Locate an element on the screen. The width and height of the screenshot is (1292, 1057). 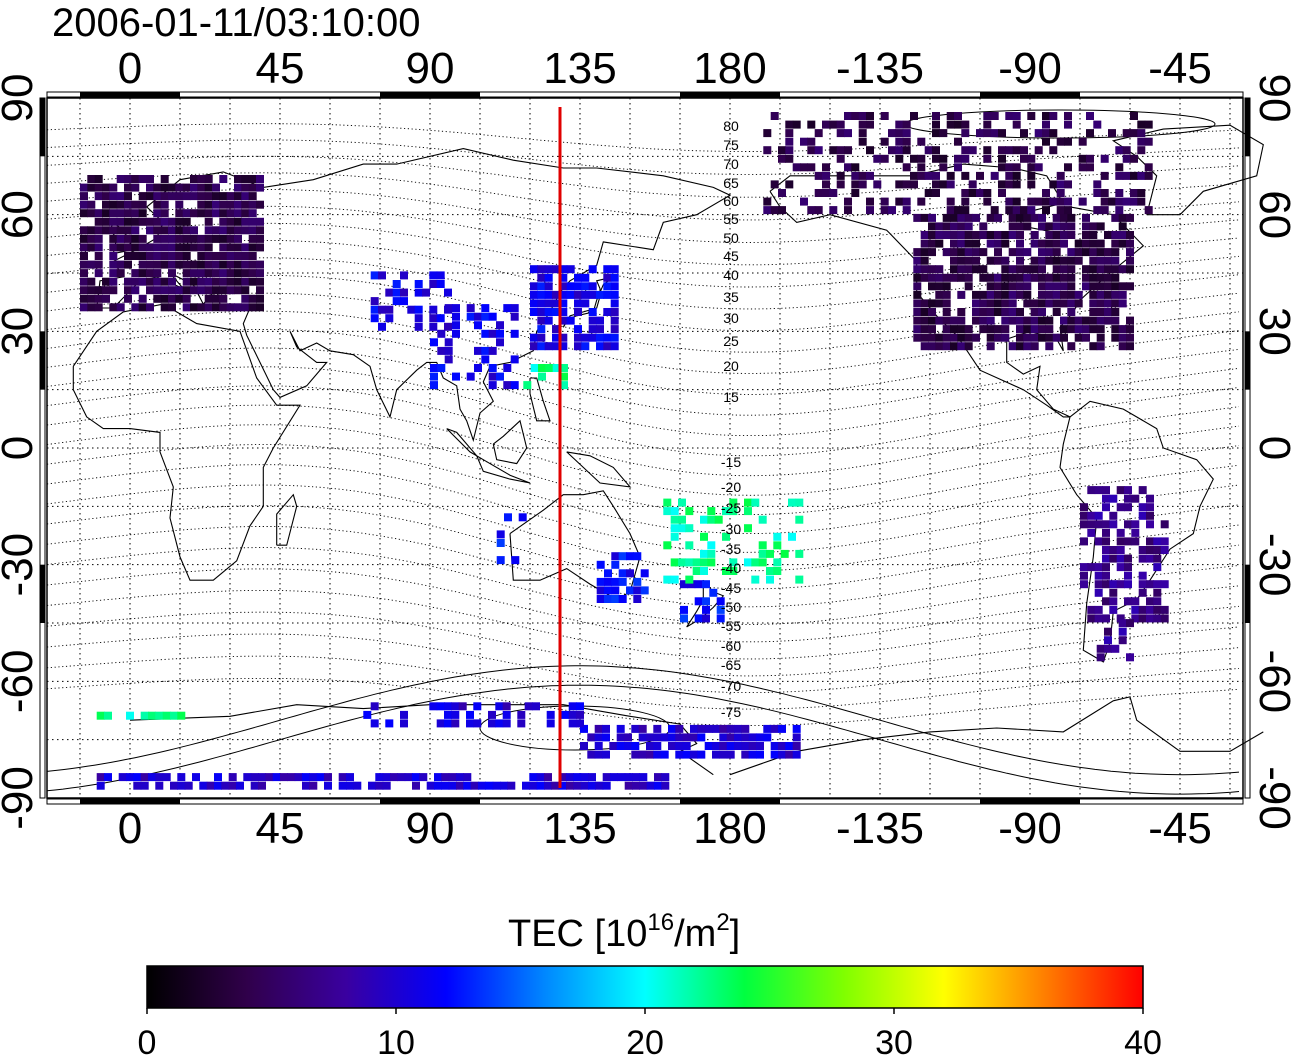
mag-lat-label: 75 is located at coordinates (731, 145).